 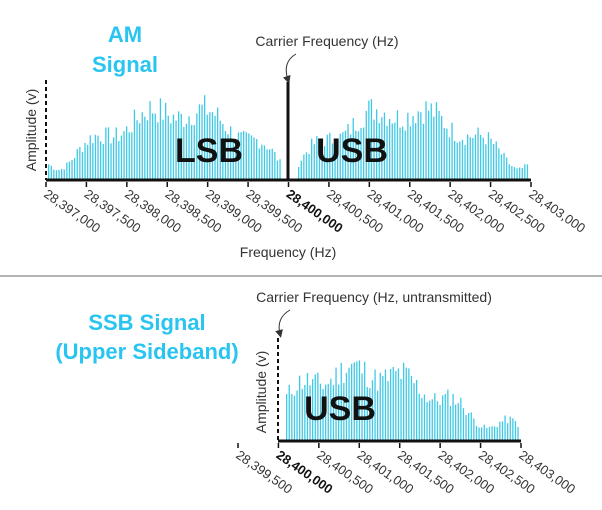 I want to click on am-xlabel: Frequency (Hz), so click(x=288, y=252).